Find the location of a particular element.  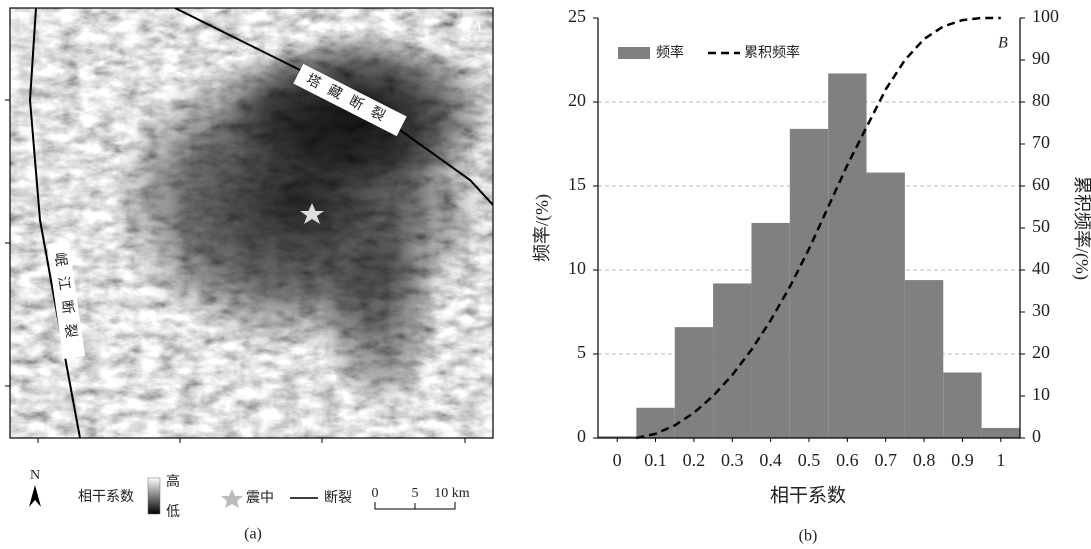

caption: (a) is located at coordinates (253, 534).